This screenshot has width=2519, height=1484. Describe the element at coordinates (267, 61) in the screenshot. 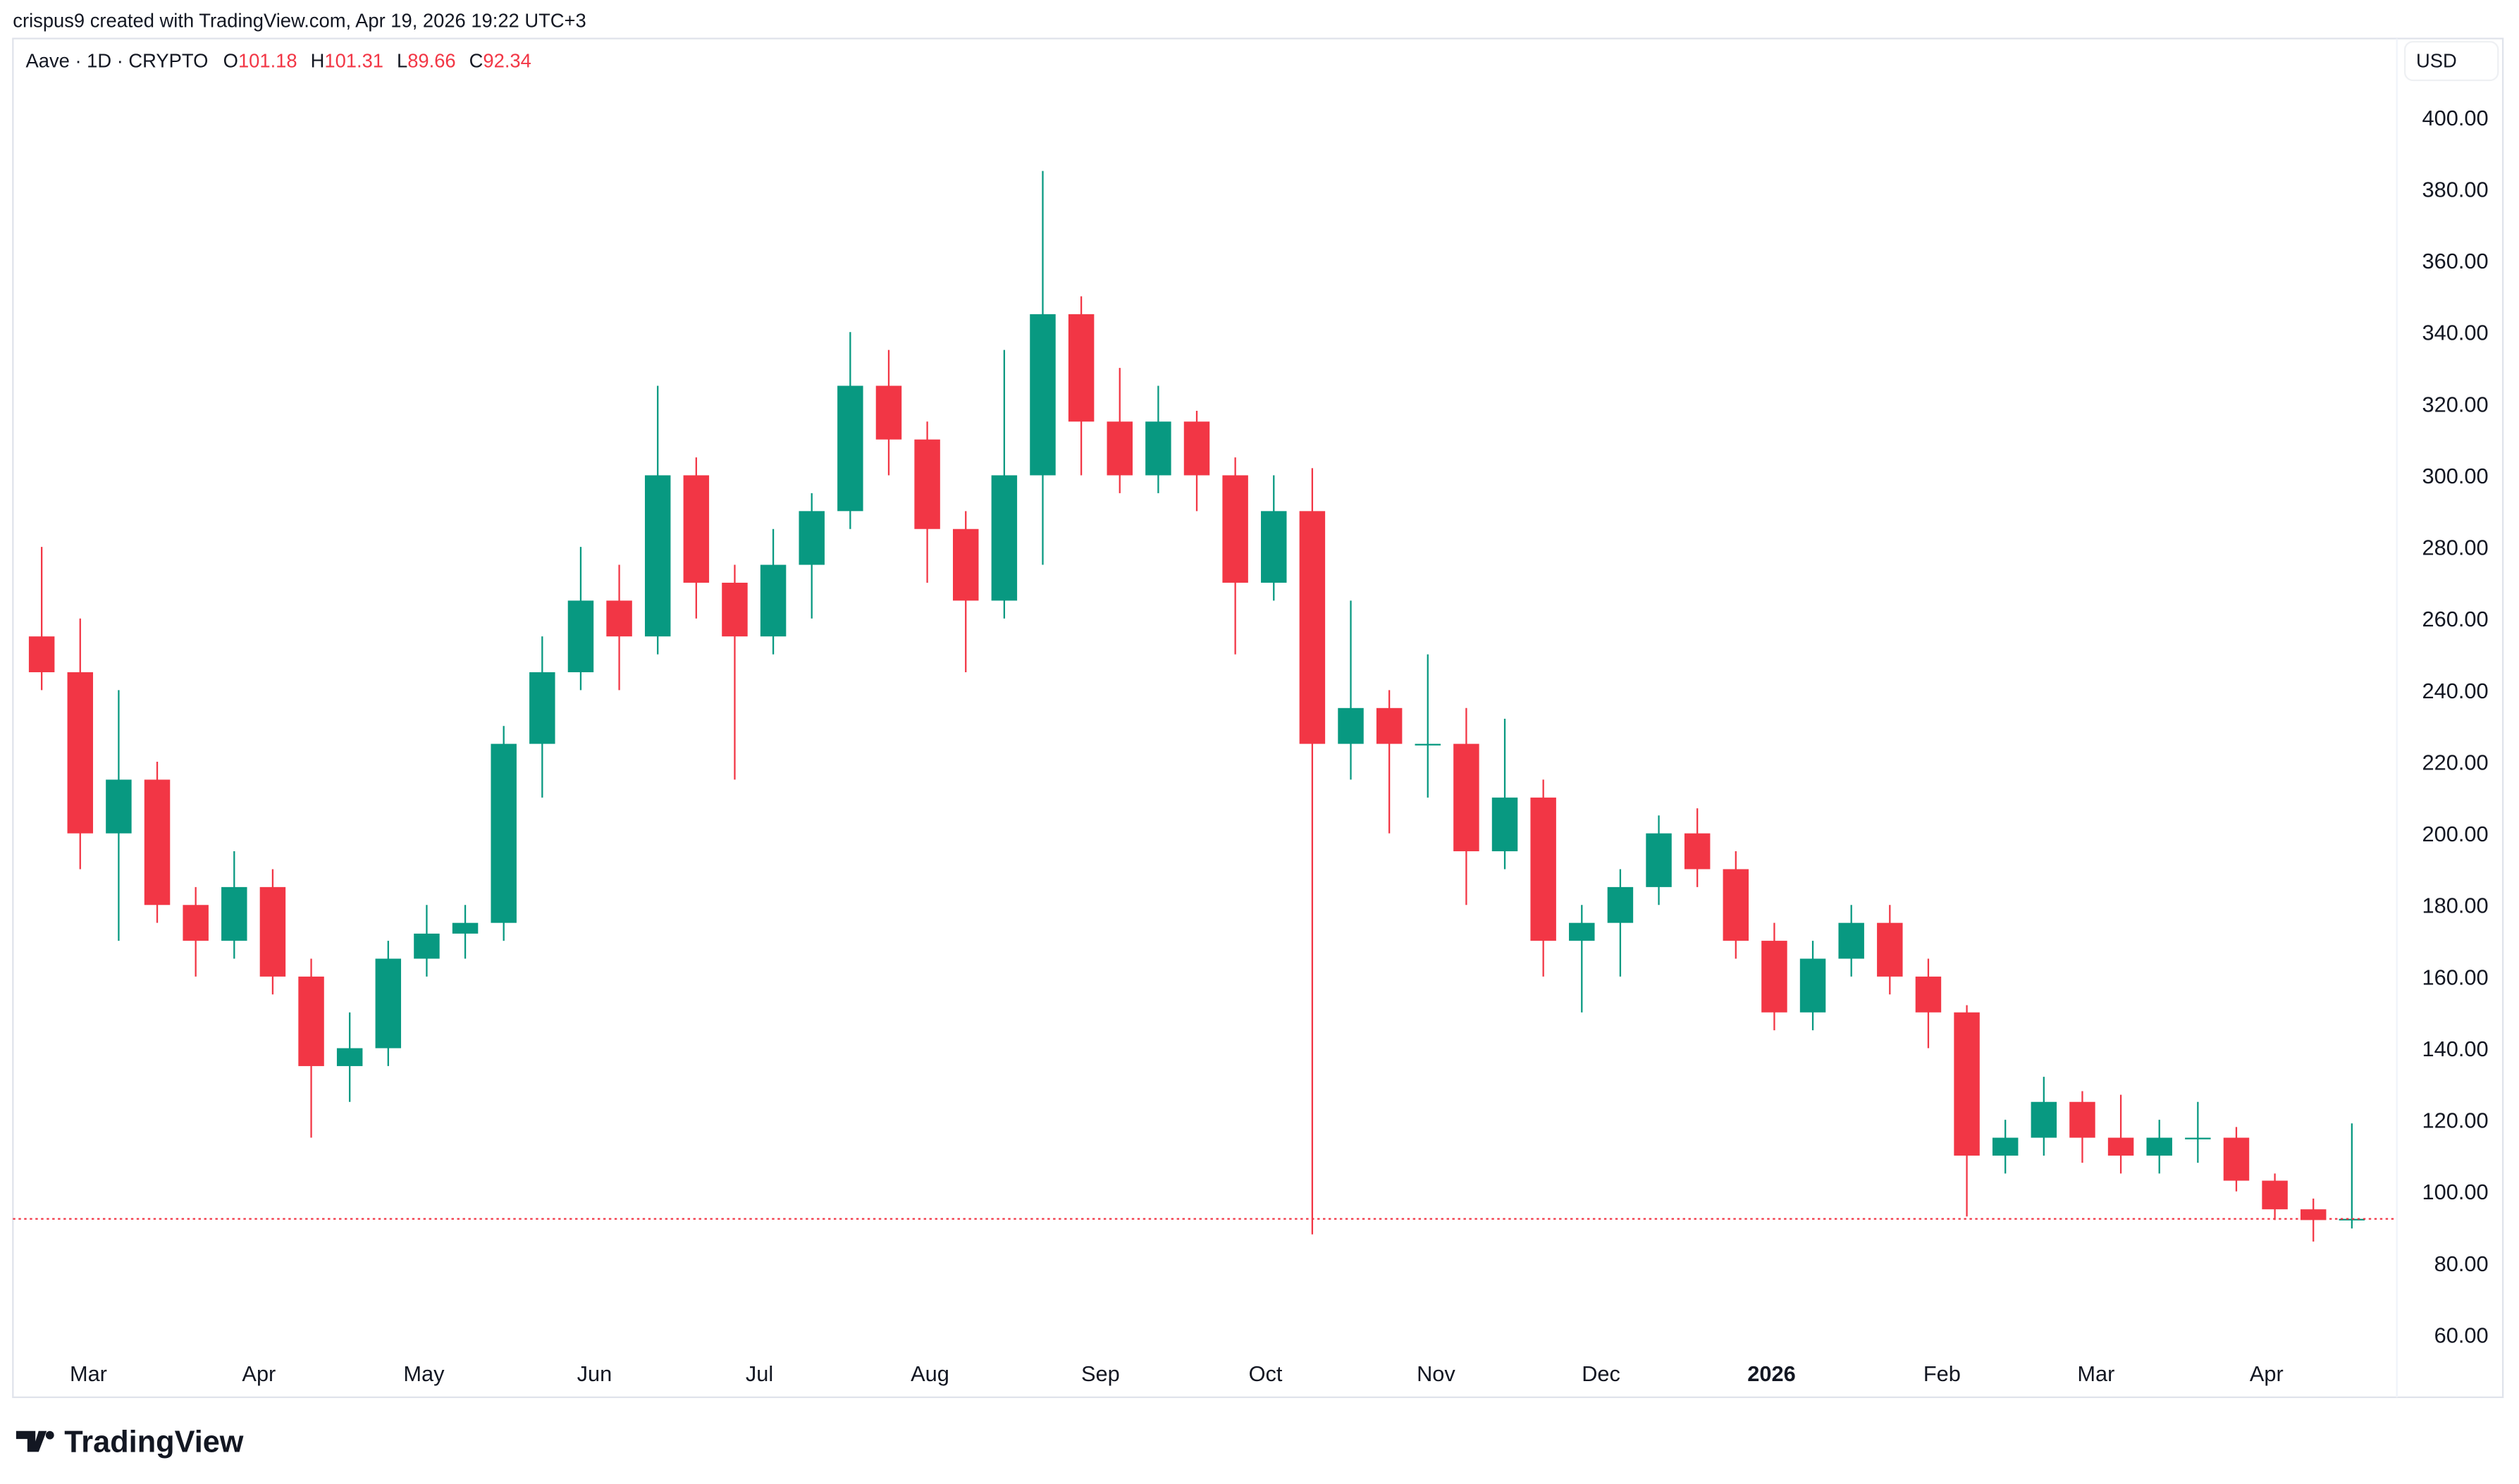

I see `open-value: 101.18` at that location.